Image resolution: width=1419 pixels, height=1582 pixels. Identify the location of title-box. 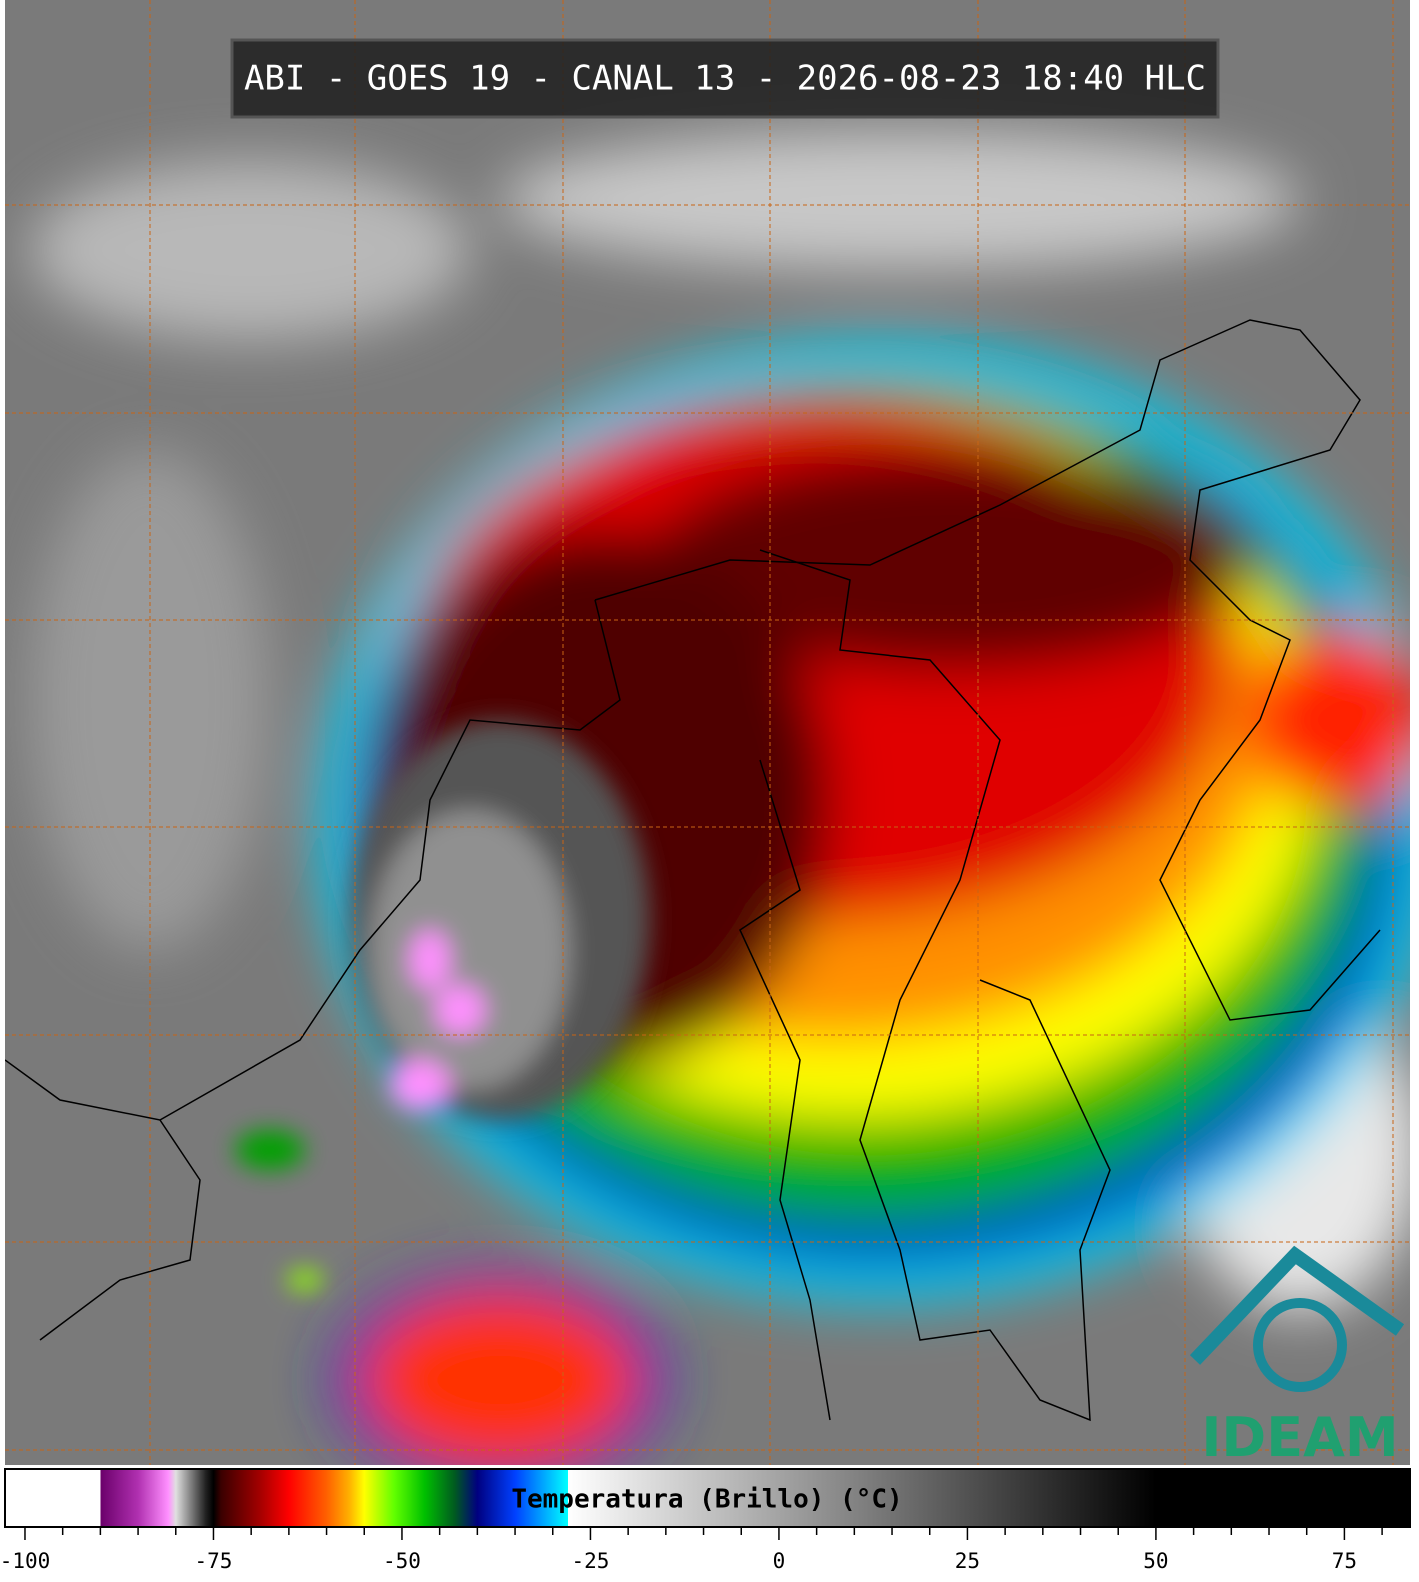
(725, 78).